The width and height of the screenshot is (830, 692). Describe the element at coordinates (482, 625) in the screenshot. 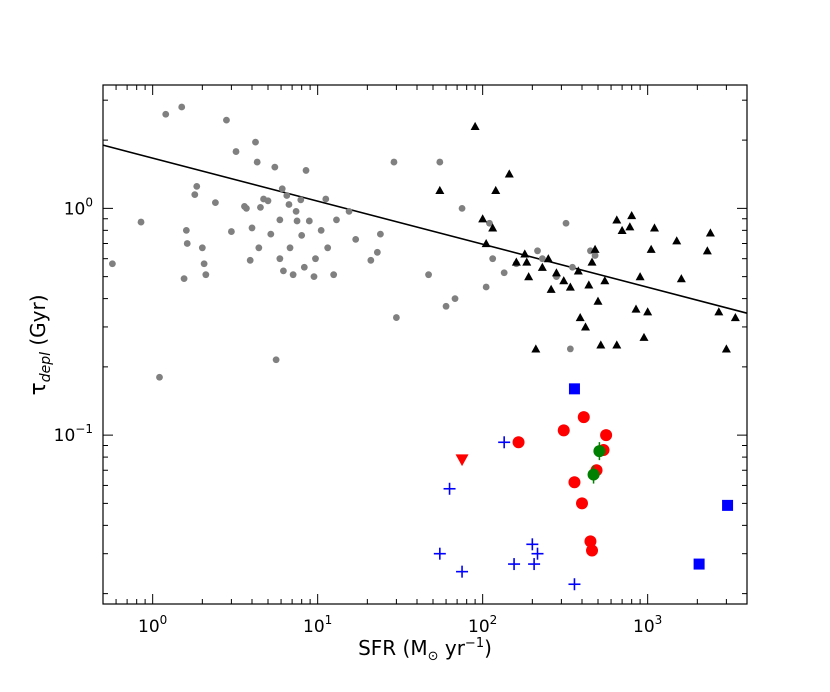

I see `x-tick-label: 10²` at that location.